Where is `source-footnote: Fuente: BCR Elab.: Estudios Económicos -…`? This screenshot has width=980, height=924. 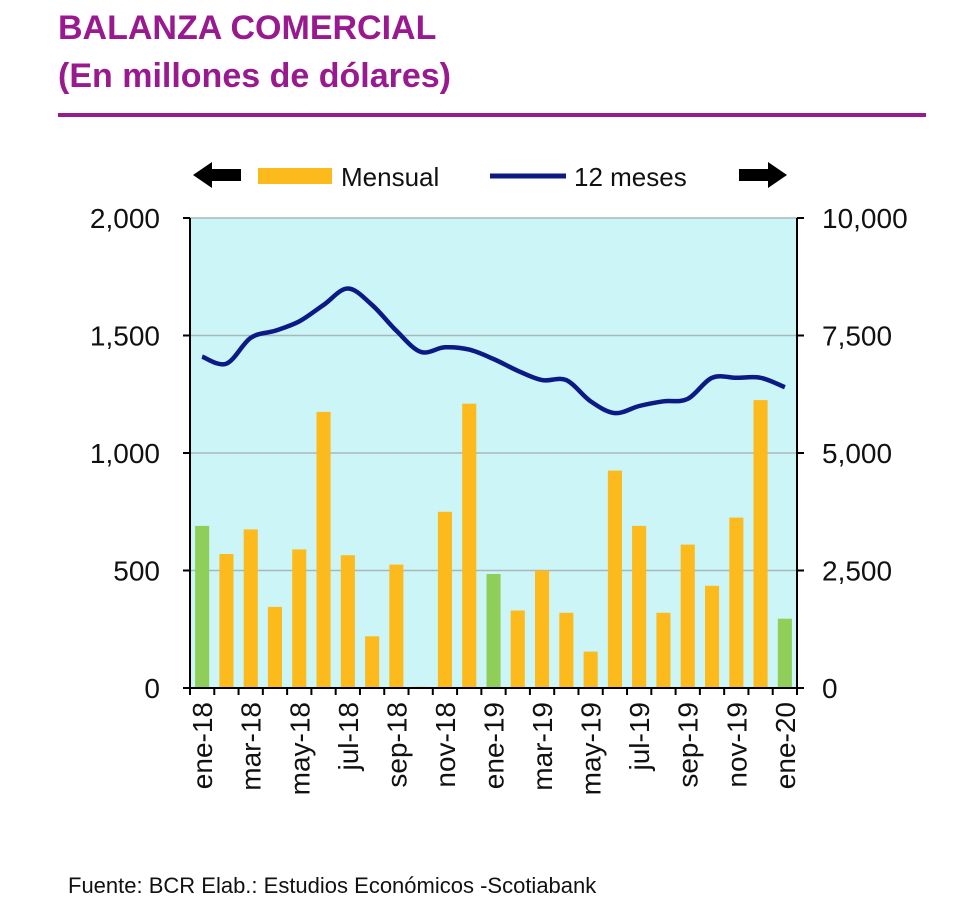
source-footnote: Fuente: BCR Elab.: Estudios Económicos -… is located at coordinates (332, 885).